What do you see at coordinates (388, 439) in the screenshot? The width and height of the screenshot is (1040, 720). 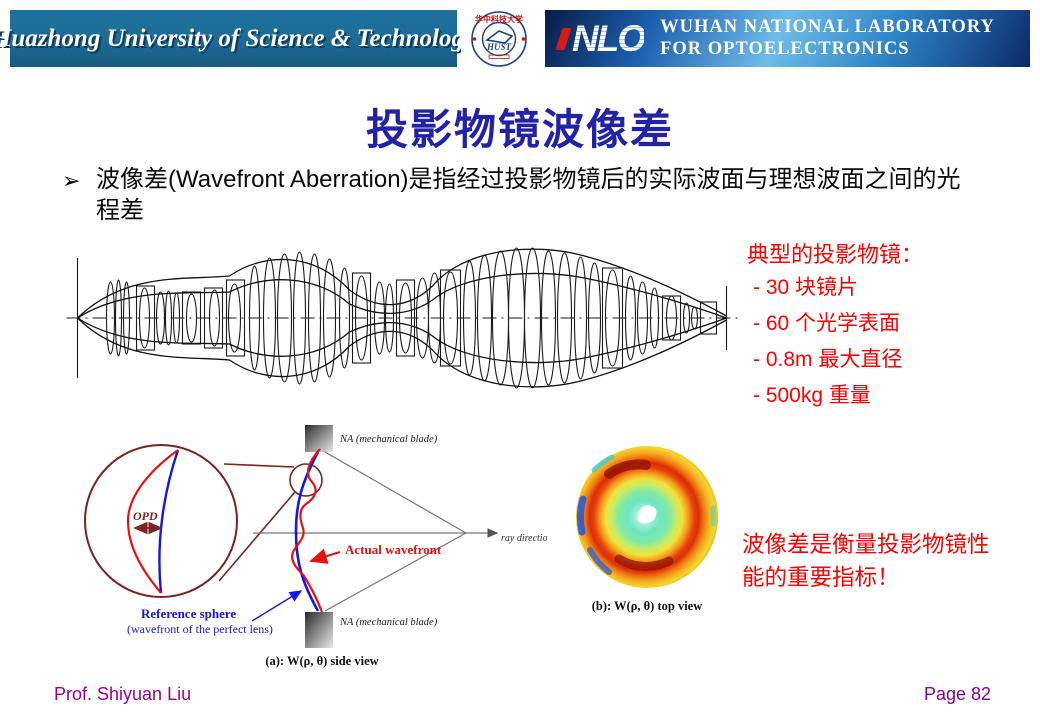 I see `na-label-top: NA (mechanical blade)` at bounding box center [388, 439].